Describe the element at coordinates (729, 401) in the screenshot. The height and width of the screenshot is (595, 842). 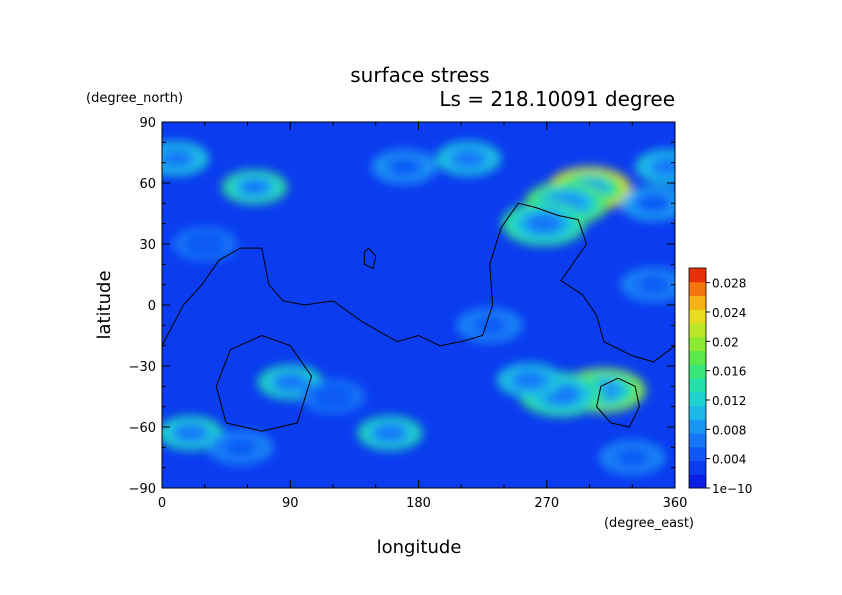
I see `colorbar-tick-label: 0.012` at that location.